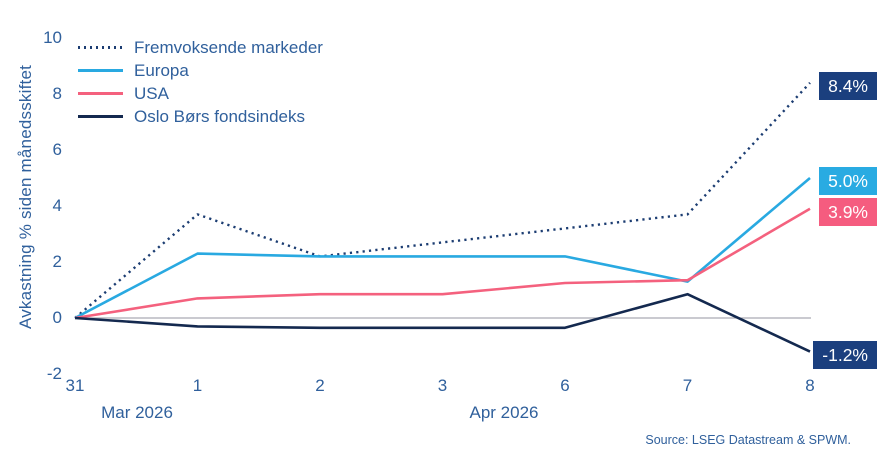 Image resolution: width=878 pixels, height=452 pixels. I want to click on legend-label: USA, so click(151, 93).